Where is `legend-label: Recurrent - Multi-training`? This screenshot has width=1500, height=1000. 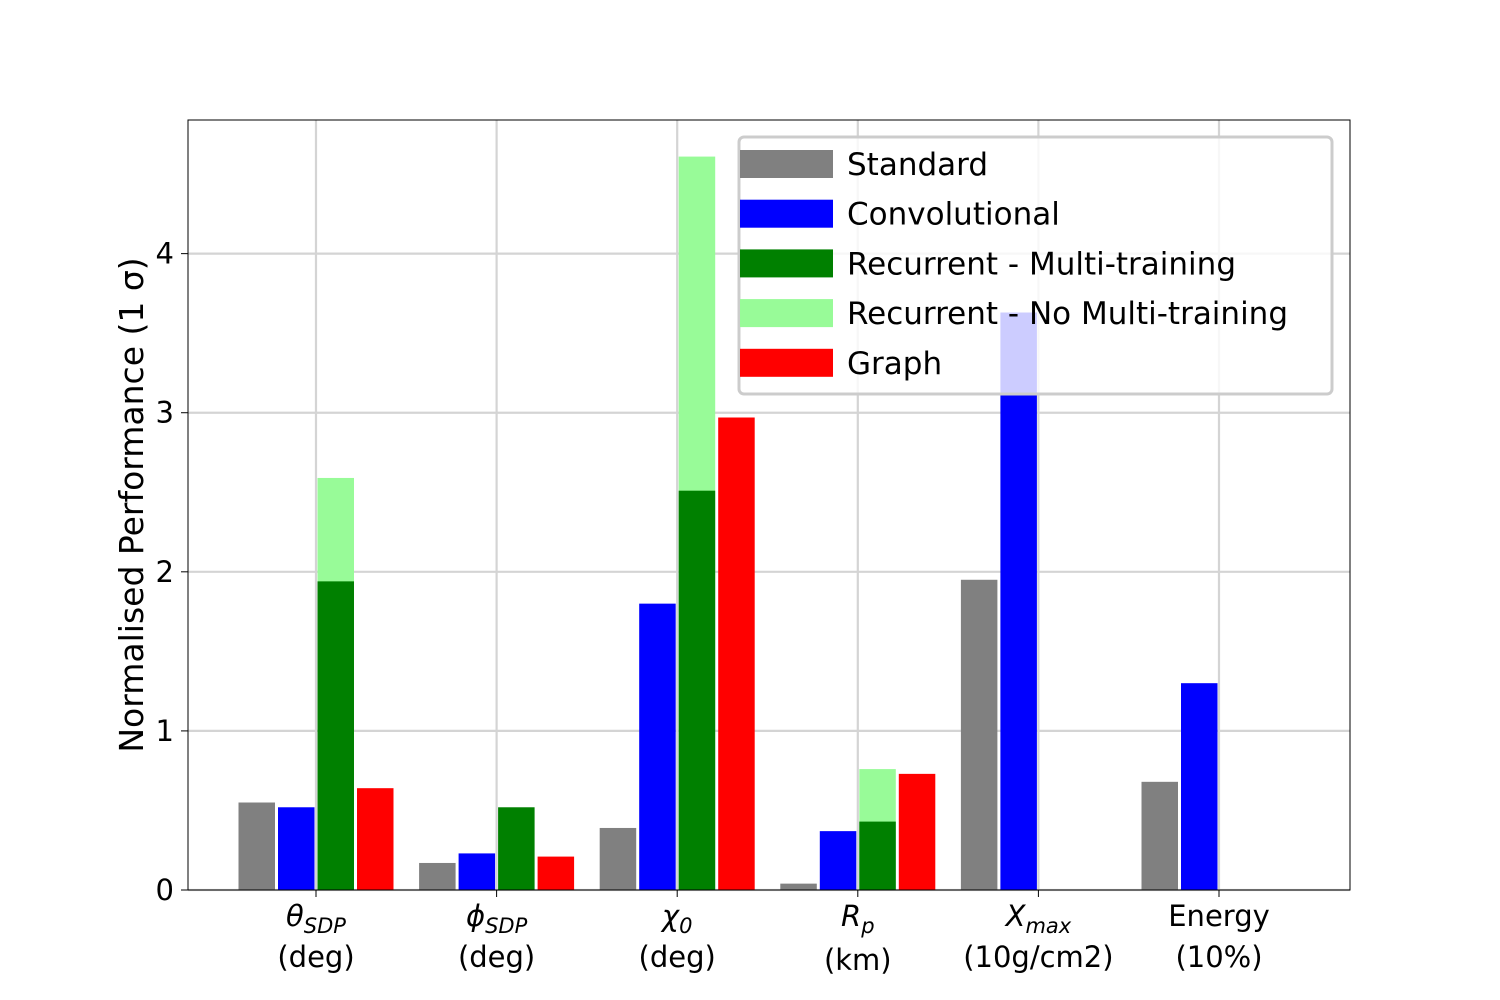
legend-label: Recurrent - Multi-training is located at coordinates (1041, 264).